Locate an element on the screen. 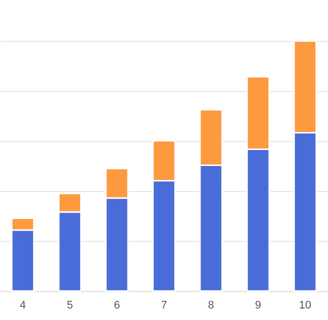  x-tick-label: 5 is located at coordinates (69, 306).